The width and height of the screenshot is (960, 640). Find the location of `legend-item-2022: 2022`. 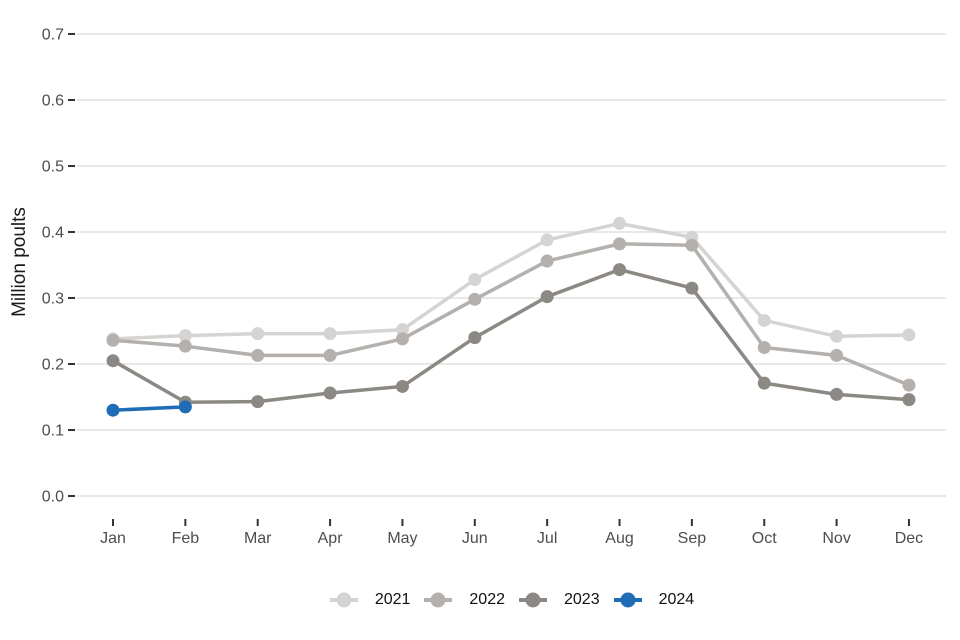

legend-item-2022: 2022 is located at coordinates (464, 600).